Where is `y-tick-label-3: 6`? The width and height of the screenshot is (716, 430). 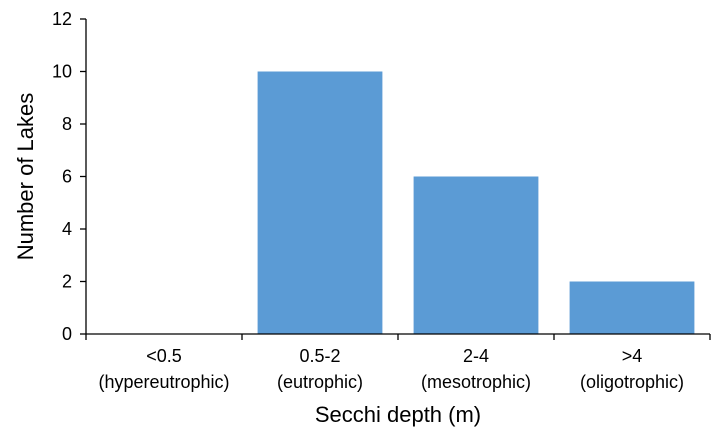
y-tick-label-3: 6 is located at coordinates (67, 177).